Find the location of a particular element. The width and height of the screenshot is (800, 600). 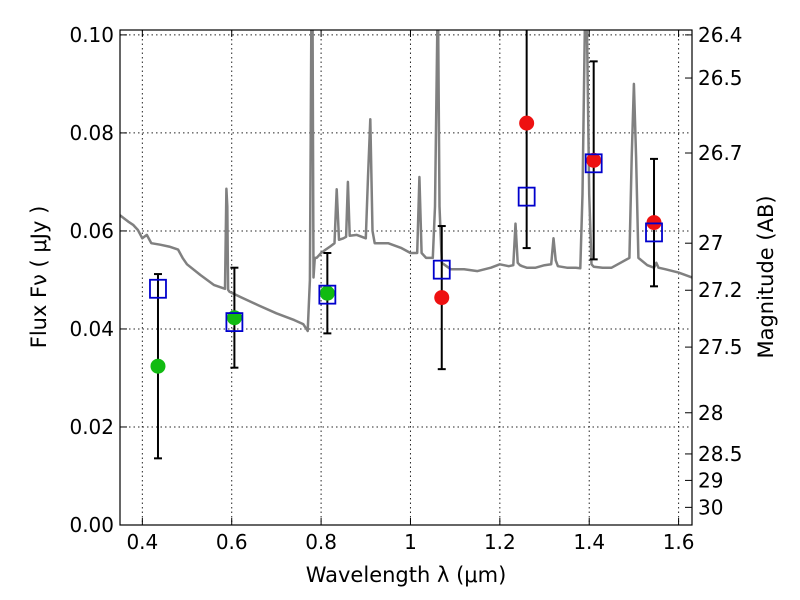

x-tick-label: 0.8 is located at coordinates (321, 542).